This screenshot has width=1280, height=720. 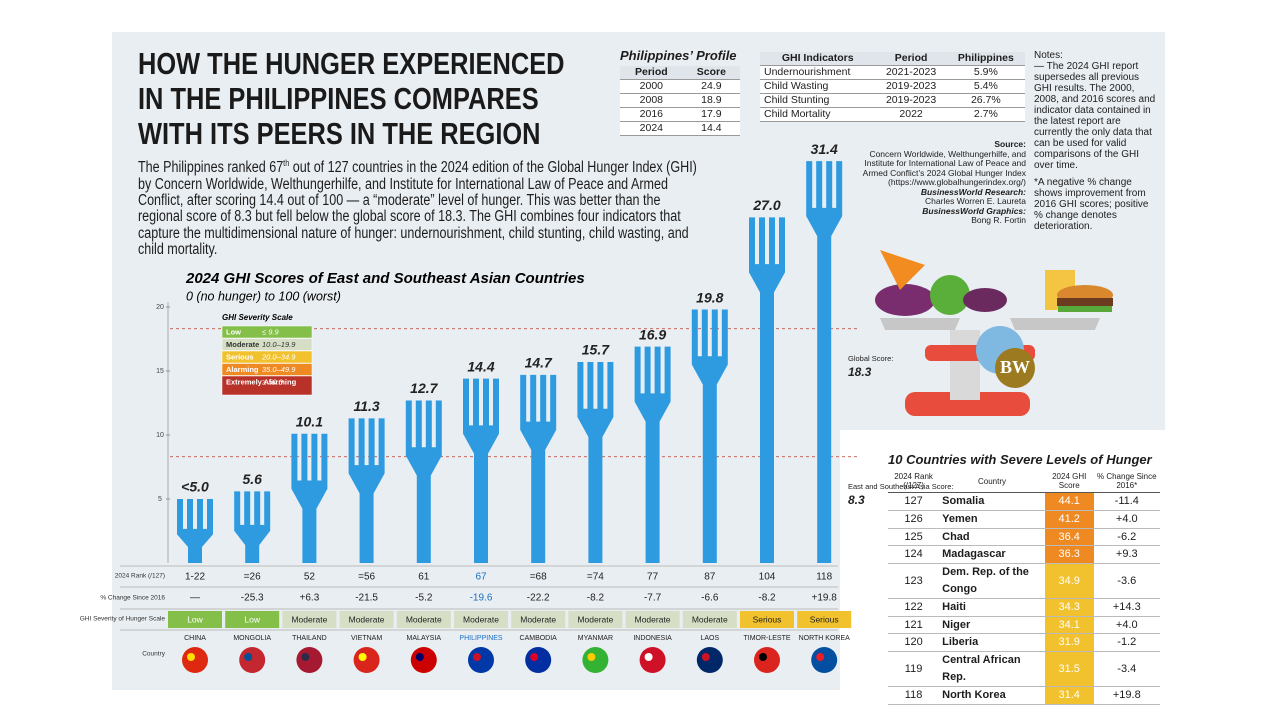 What do you see at coordinates (711, 100) in the screenshot?
I see `cell: 18.9` at bounding box center [711, 100].